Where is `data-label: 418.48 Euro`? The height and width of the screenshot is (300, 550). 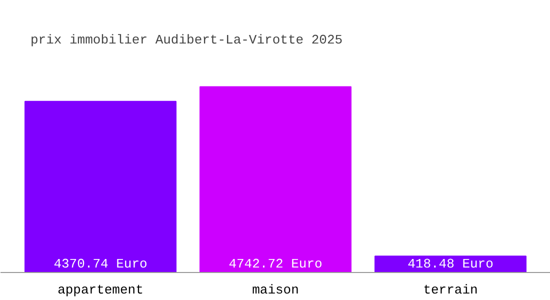
data-label: 418.48 Euro is located at coordinates (451, 264).